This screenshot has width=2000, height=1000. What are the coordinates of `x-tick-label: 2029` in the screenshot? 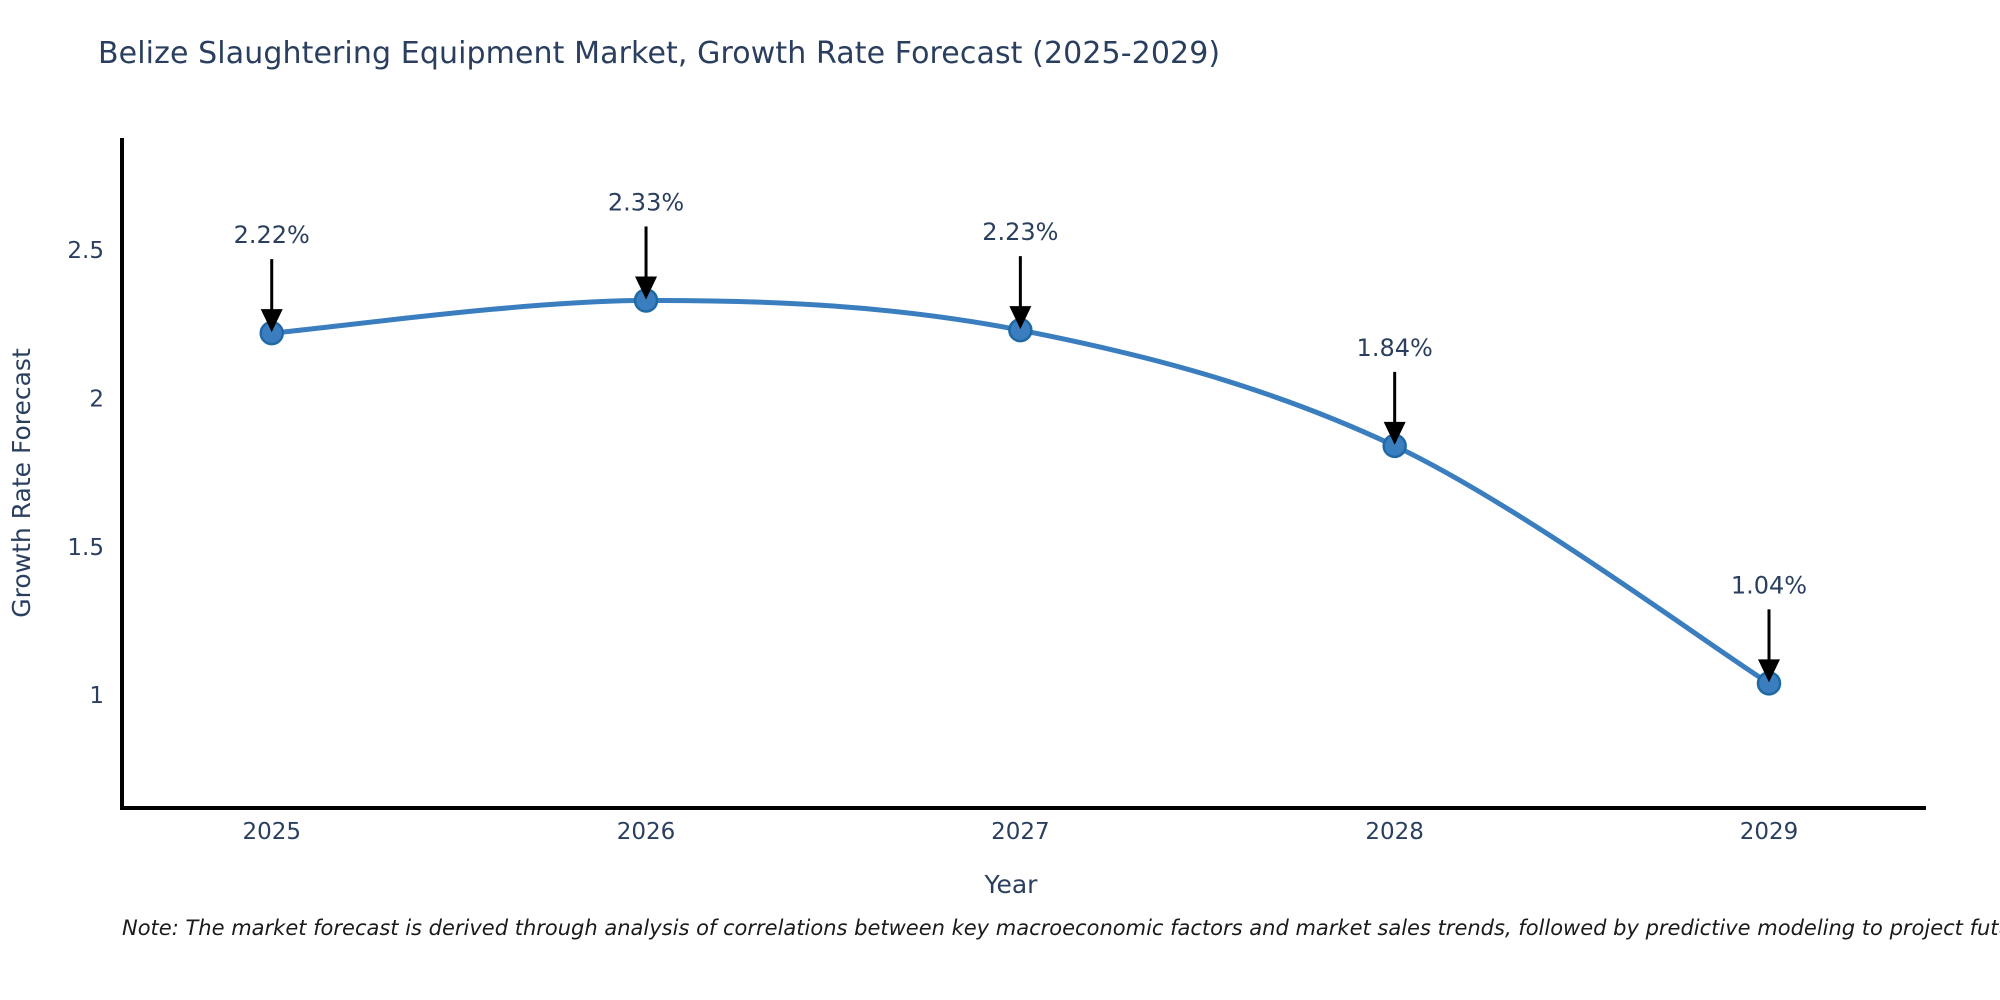 It's located at (1769, 832).